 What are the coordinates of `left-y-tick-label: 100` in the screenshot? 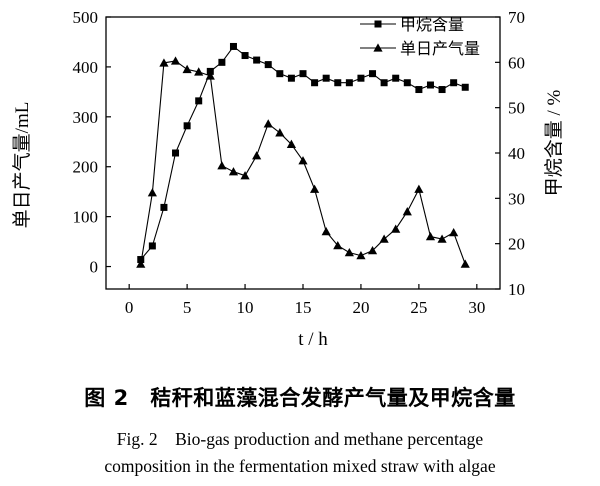 It's located at (86, 217).